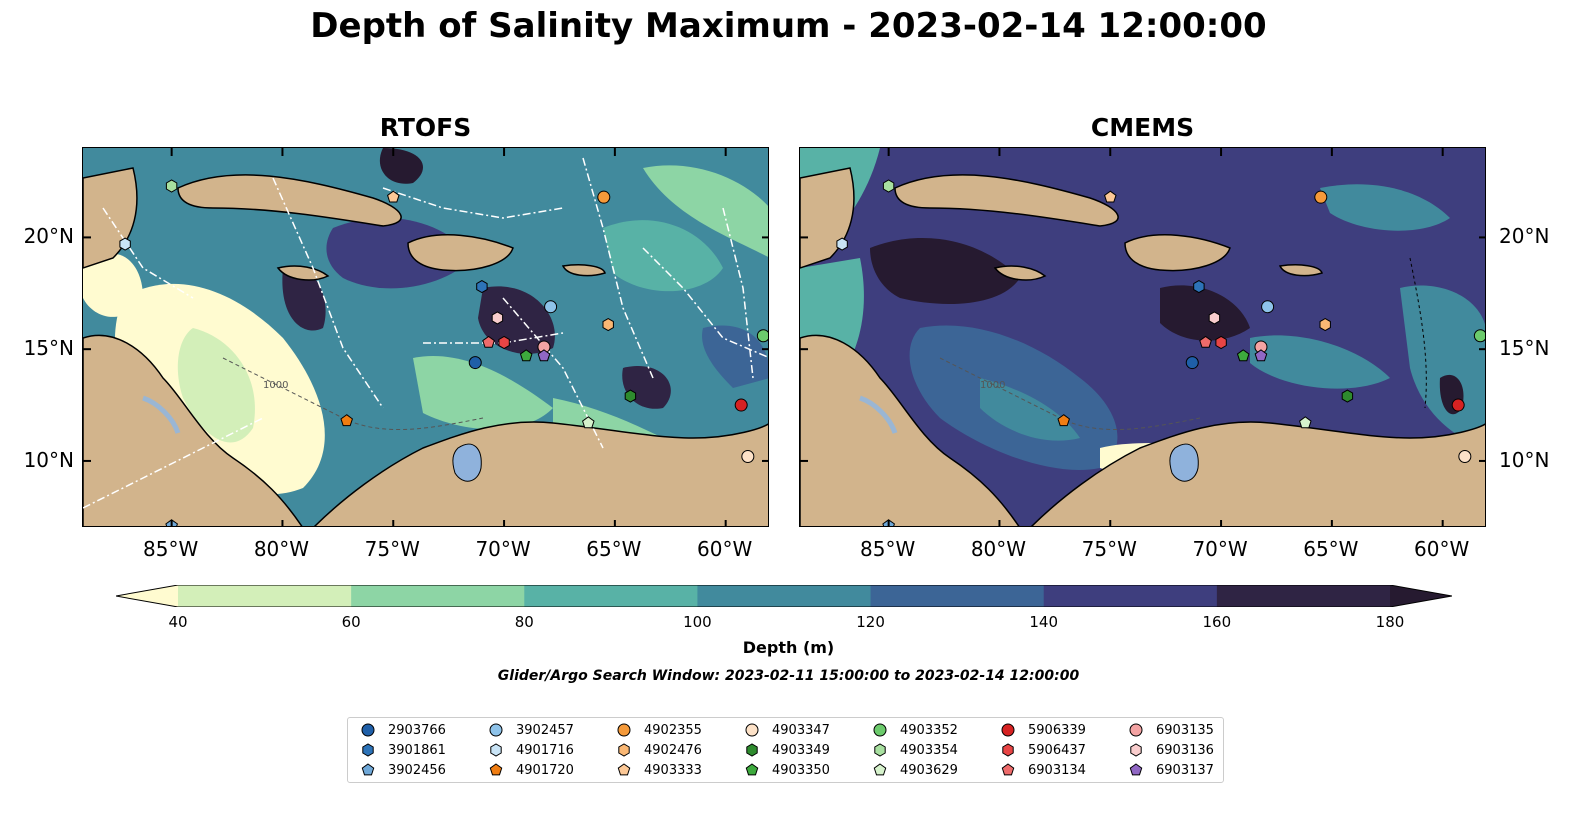 The image size is (1577, 827). Describe the element at coordinates (1524, 348) in the screenshot. I see `lat-tick-label: 15°N` at that location.